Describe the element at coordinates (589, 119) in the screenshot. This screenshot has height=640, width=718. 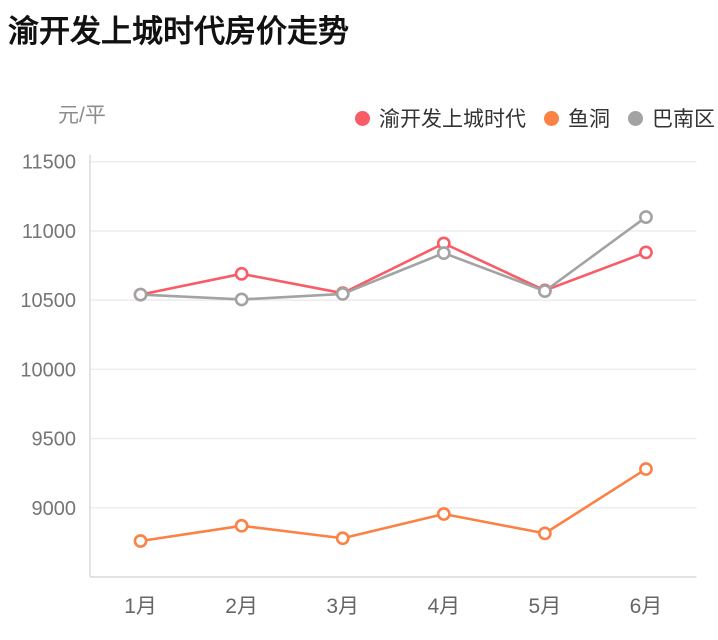
I see `legend-item-label: 鱼洞` at that location.